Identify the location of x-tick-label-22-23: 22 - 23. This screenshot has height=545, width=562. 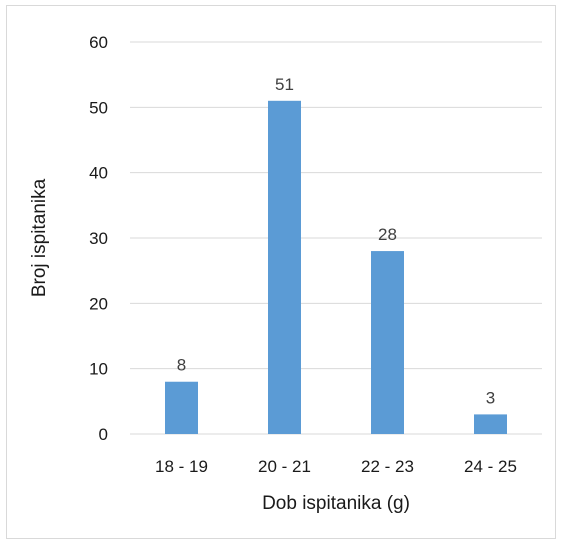
(387, 466).